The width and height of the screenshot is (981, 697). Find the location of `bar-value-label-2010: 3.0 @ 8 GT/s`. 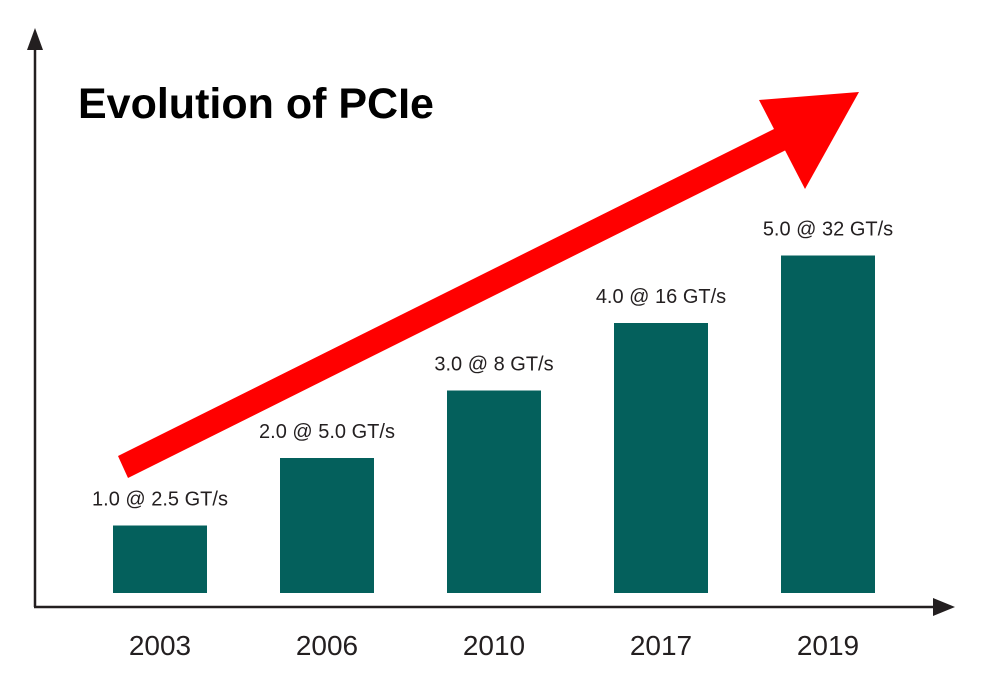

bar-value-label-2010: 3.0 @ 8 GT/s is located at coordinates (493, 365).